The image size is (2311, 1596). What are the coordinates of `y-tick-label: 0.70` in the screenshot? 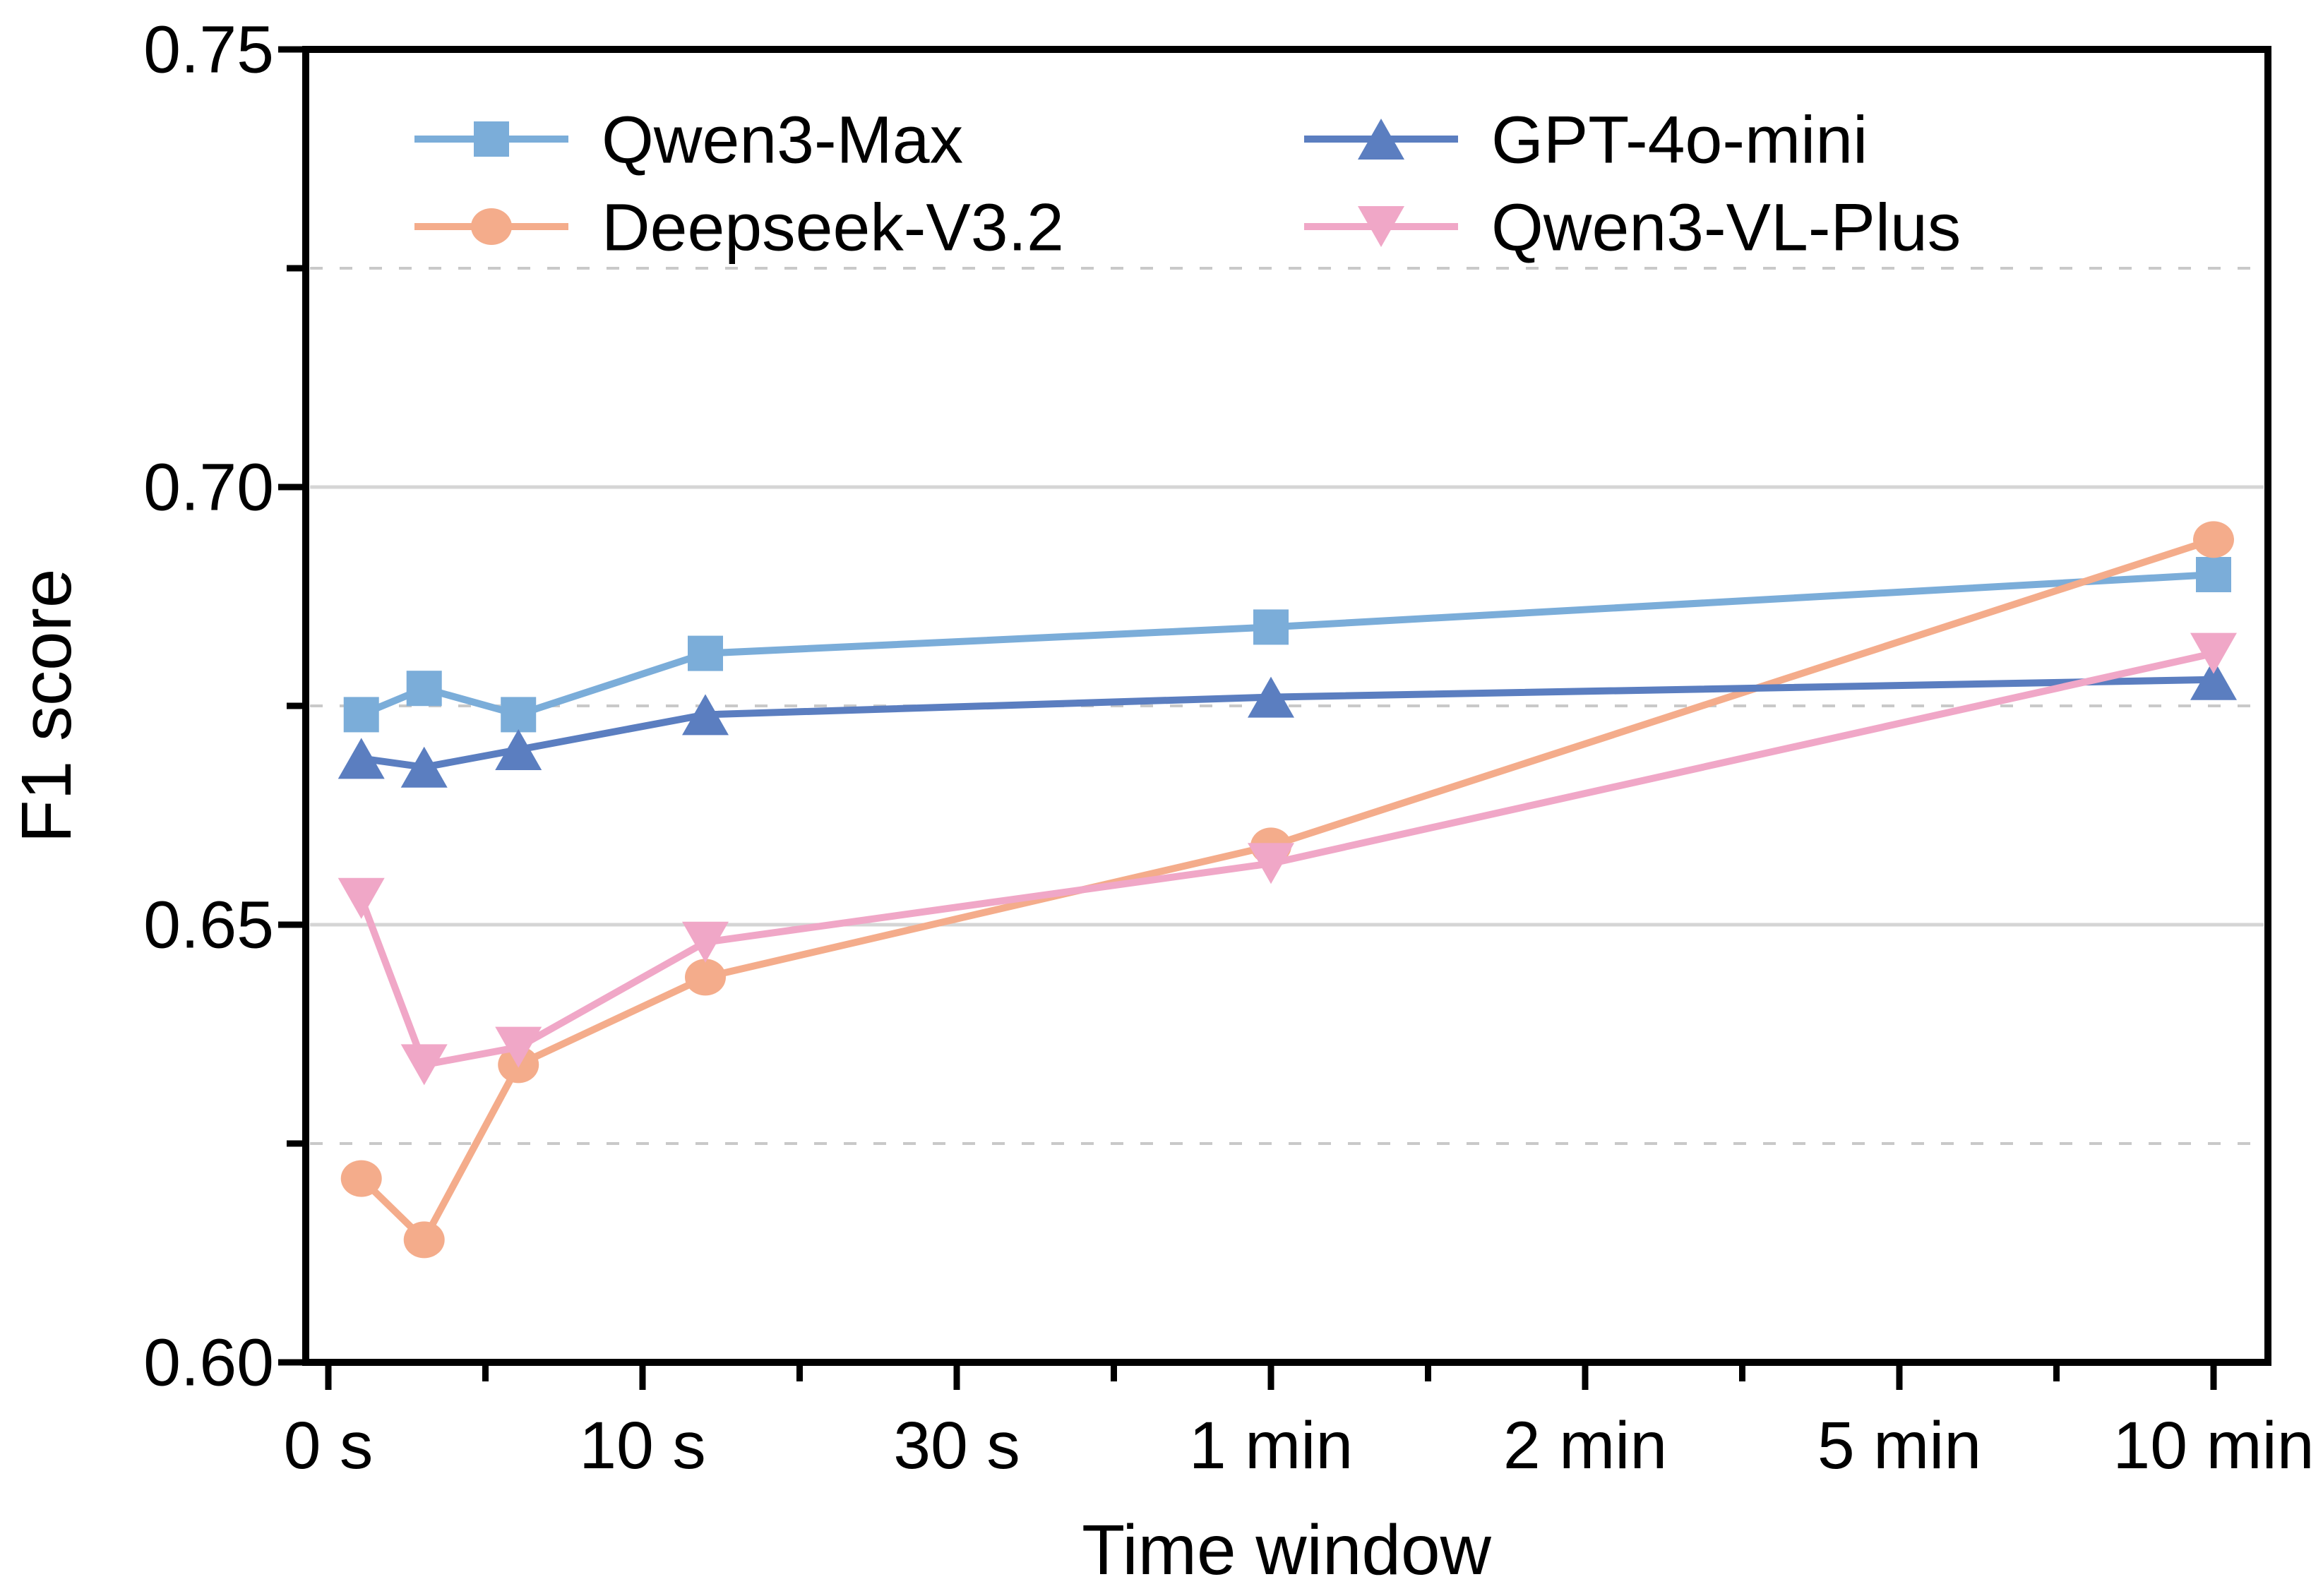 It's located at (209, 487).